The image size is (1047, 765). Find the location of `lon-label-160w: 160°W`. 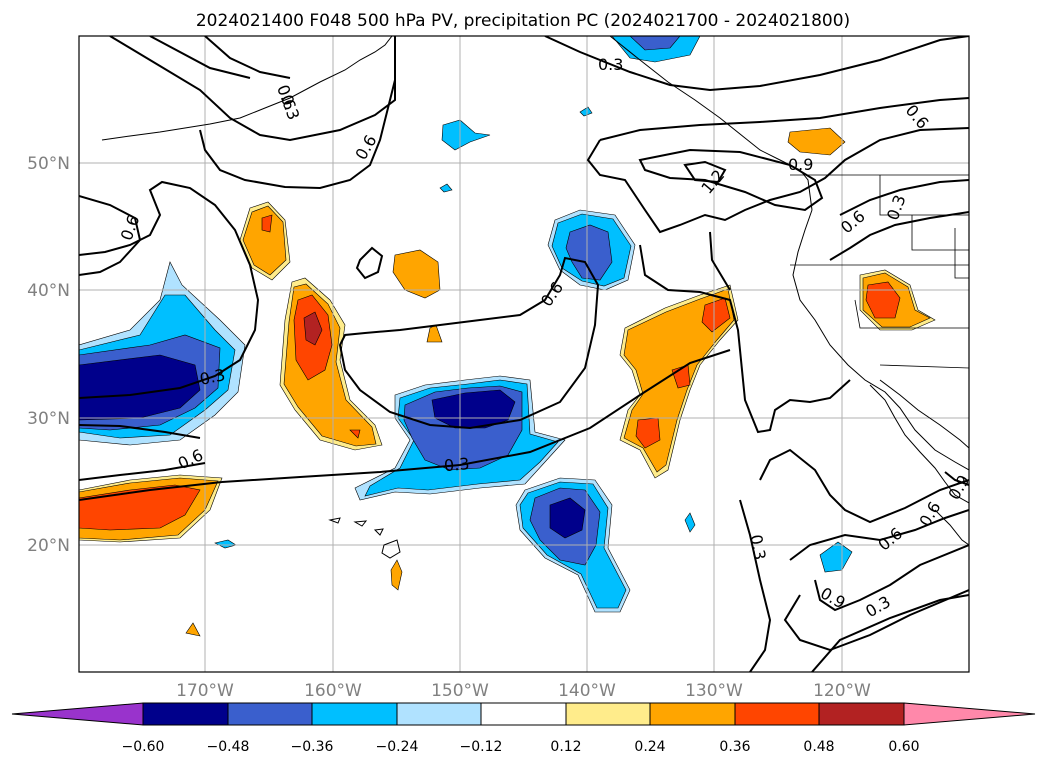

lon-label-160w: 160°W is located at coordinates (333, 691).